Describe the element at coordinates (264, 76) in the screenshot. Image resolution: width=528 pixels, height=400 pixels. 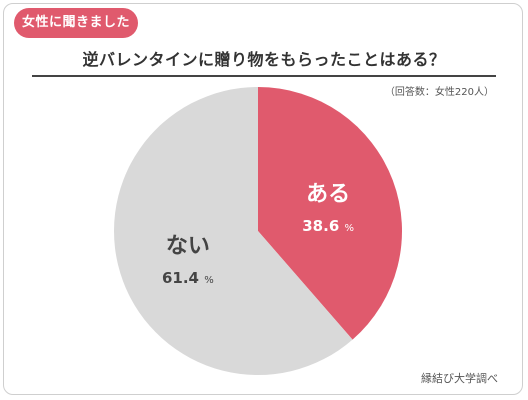
I see `title-divider` at that location.